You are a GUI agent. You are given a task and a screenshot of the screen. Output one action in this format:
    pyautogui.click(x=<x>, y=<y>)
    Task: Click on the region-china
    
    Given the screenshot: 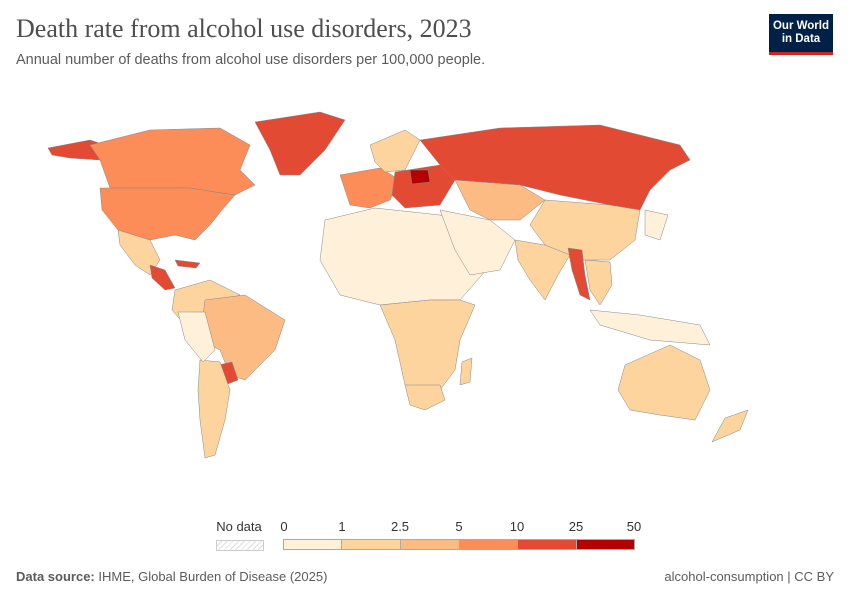 What is the action you would take?
    pyautogui.click(x=585, y=230)
    